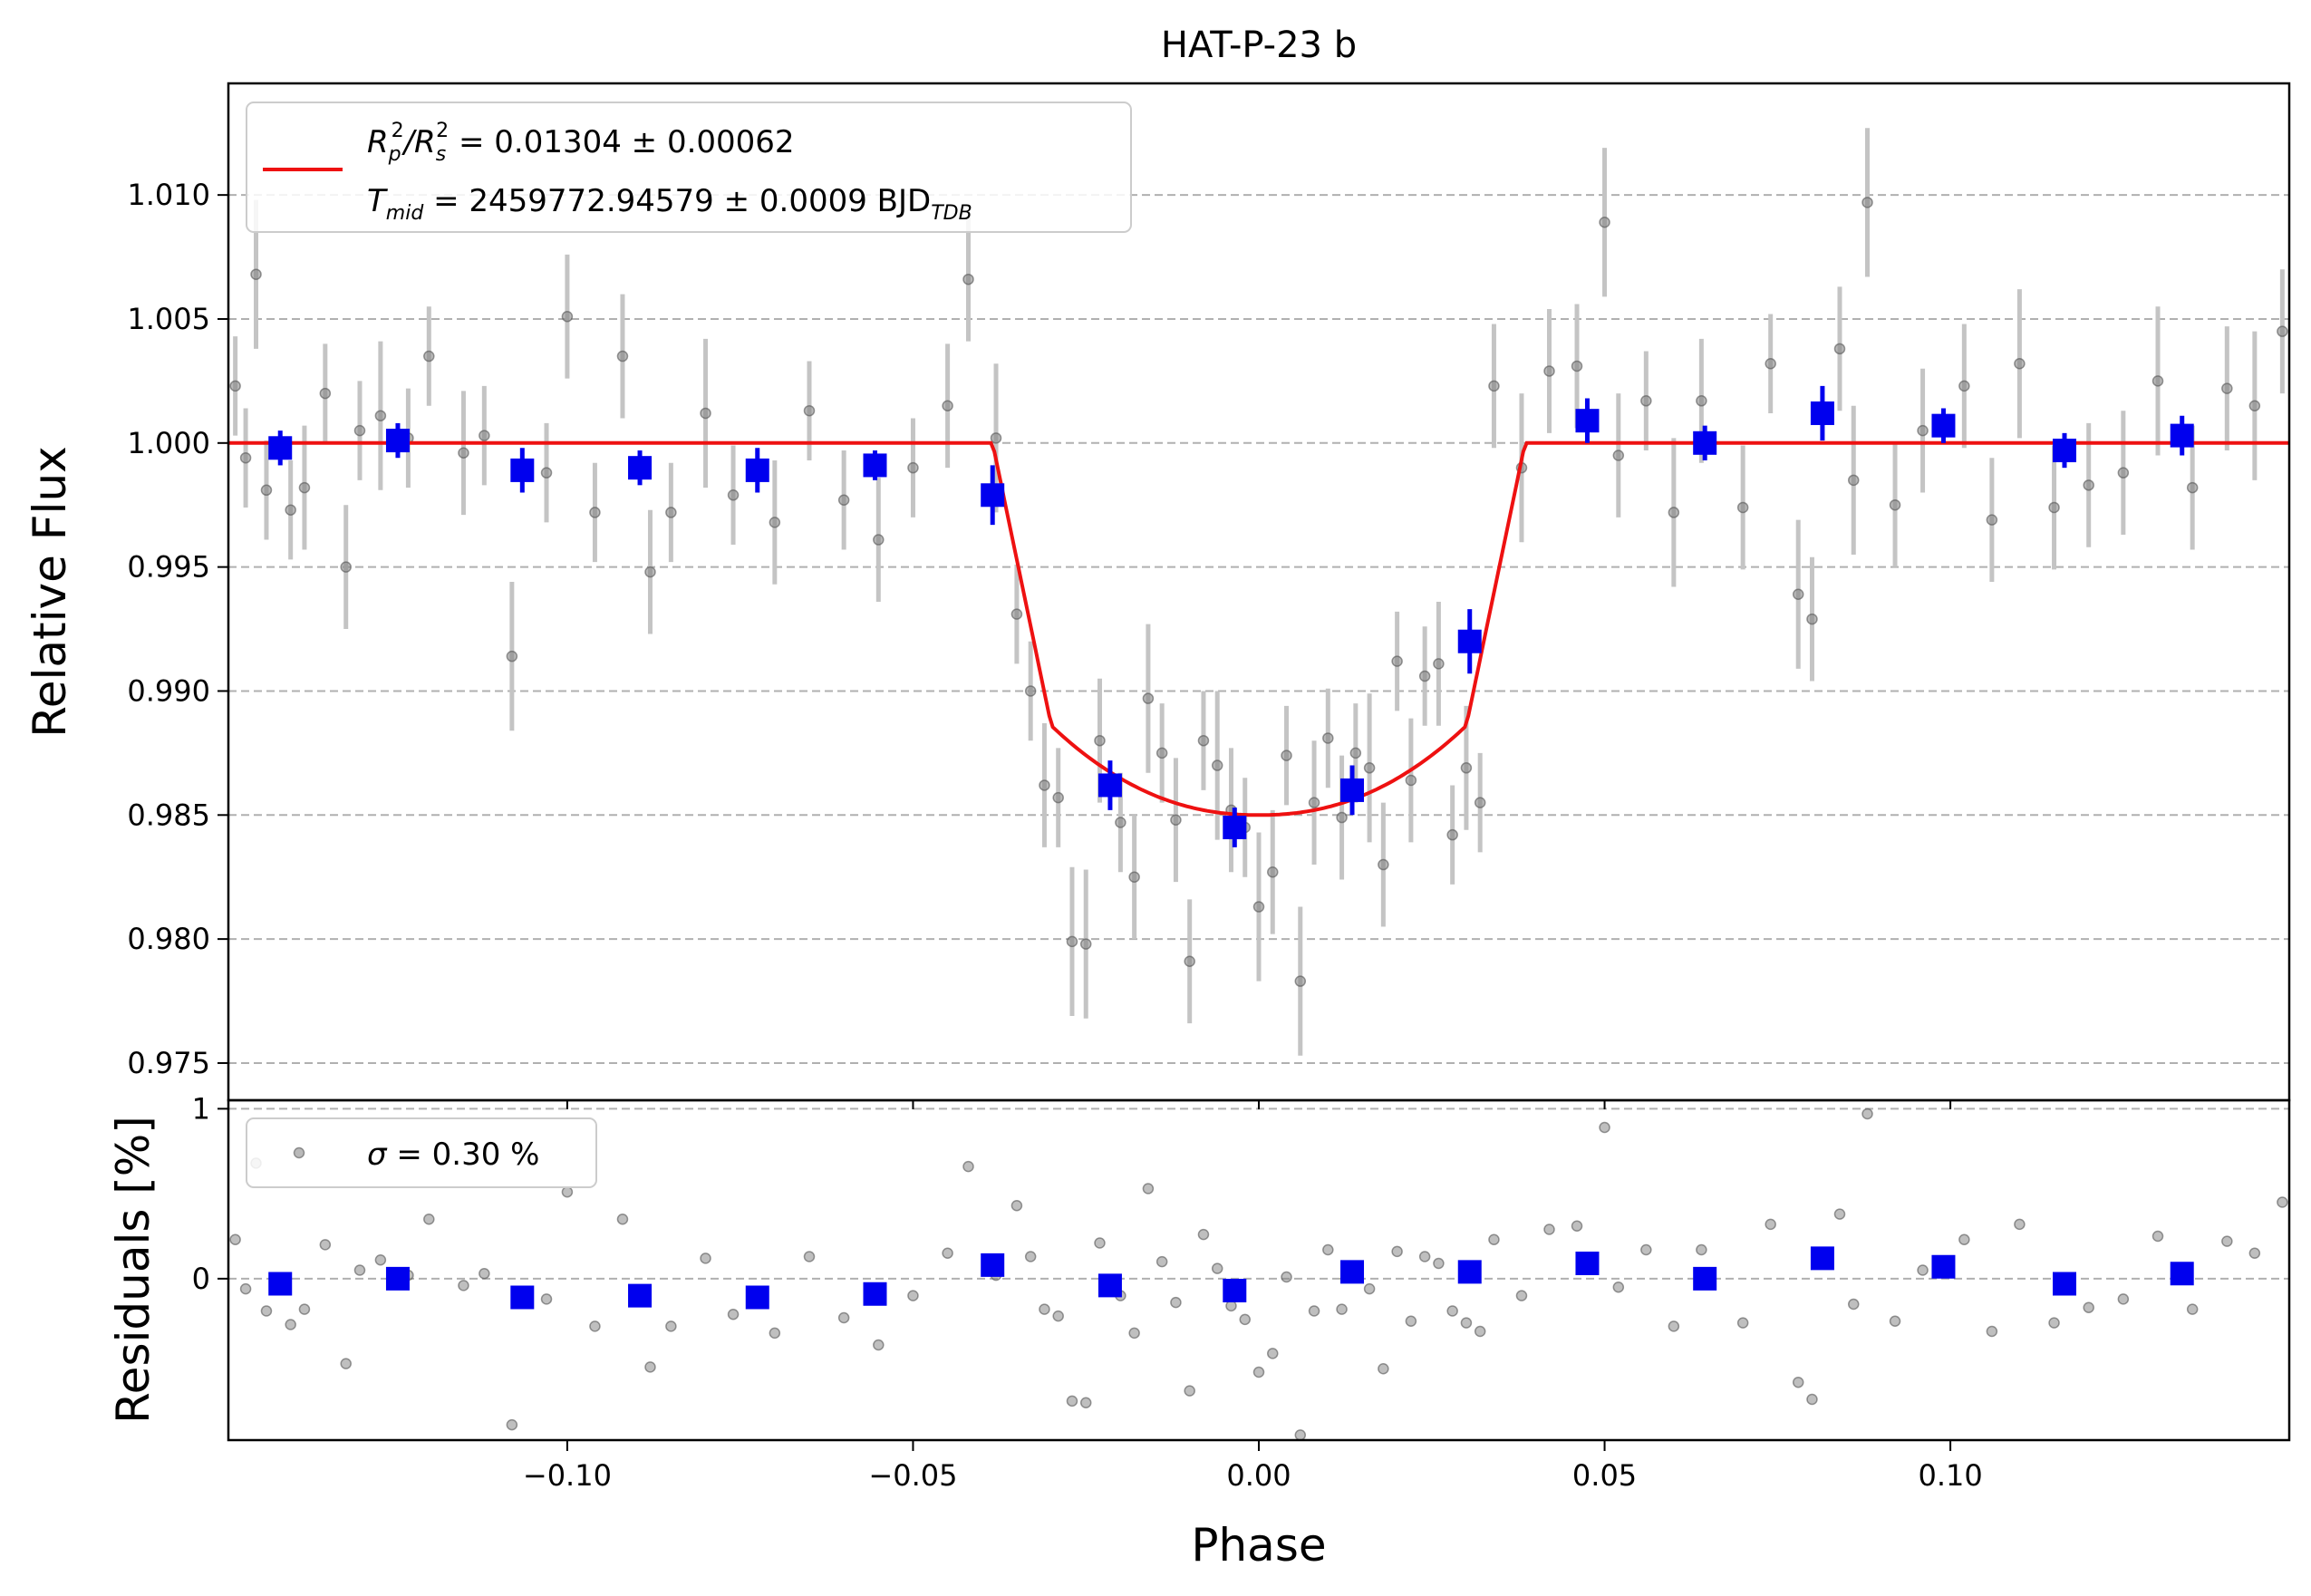 The height and width of the screenshot is (1596, 2311). What do you see at coordinates (169, 443) in the screenshot?
I see `top-y-tick-label: 1.000` at bounding box center [169, 443].